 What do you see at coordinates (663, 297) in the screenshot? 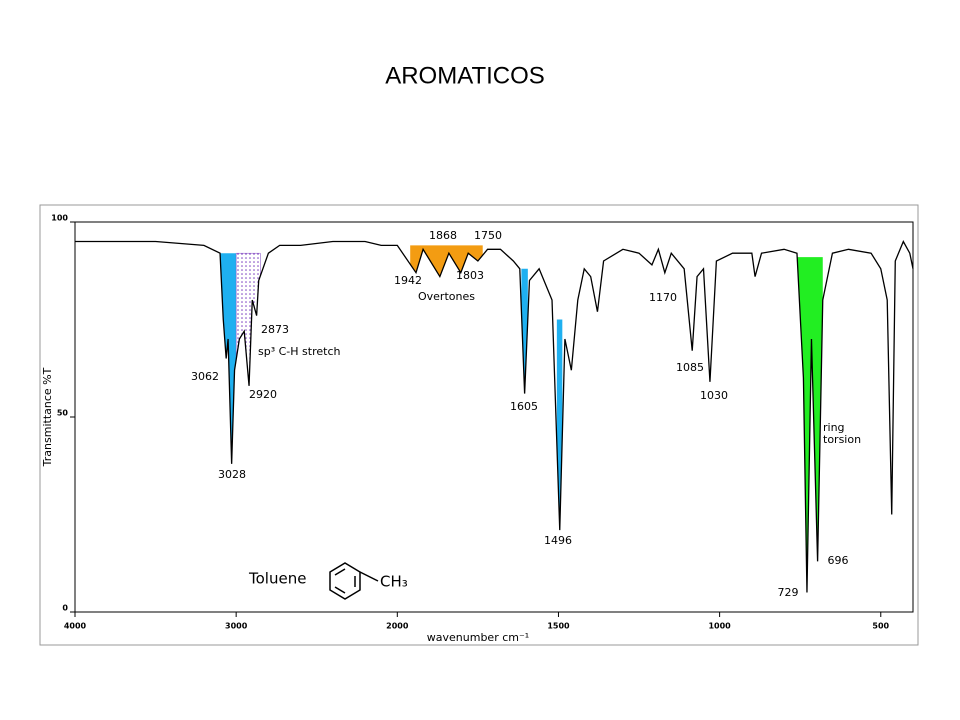
I see `peak-label: 1170` at bounding box center [663, 297].